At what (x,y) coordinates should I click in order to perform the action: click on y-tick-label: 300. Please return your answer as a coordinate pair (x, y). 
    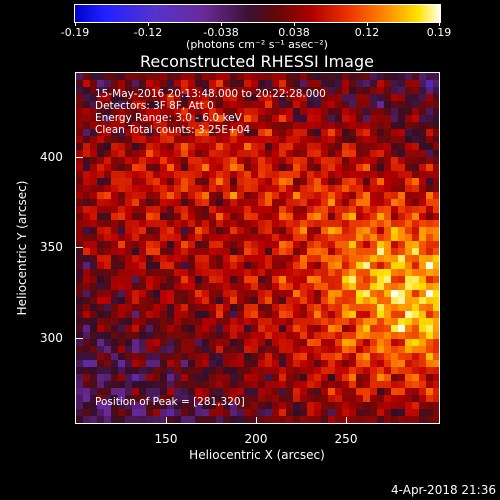
    Looking at the image, I should click on (51, 338).